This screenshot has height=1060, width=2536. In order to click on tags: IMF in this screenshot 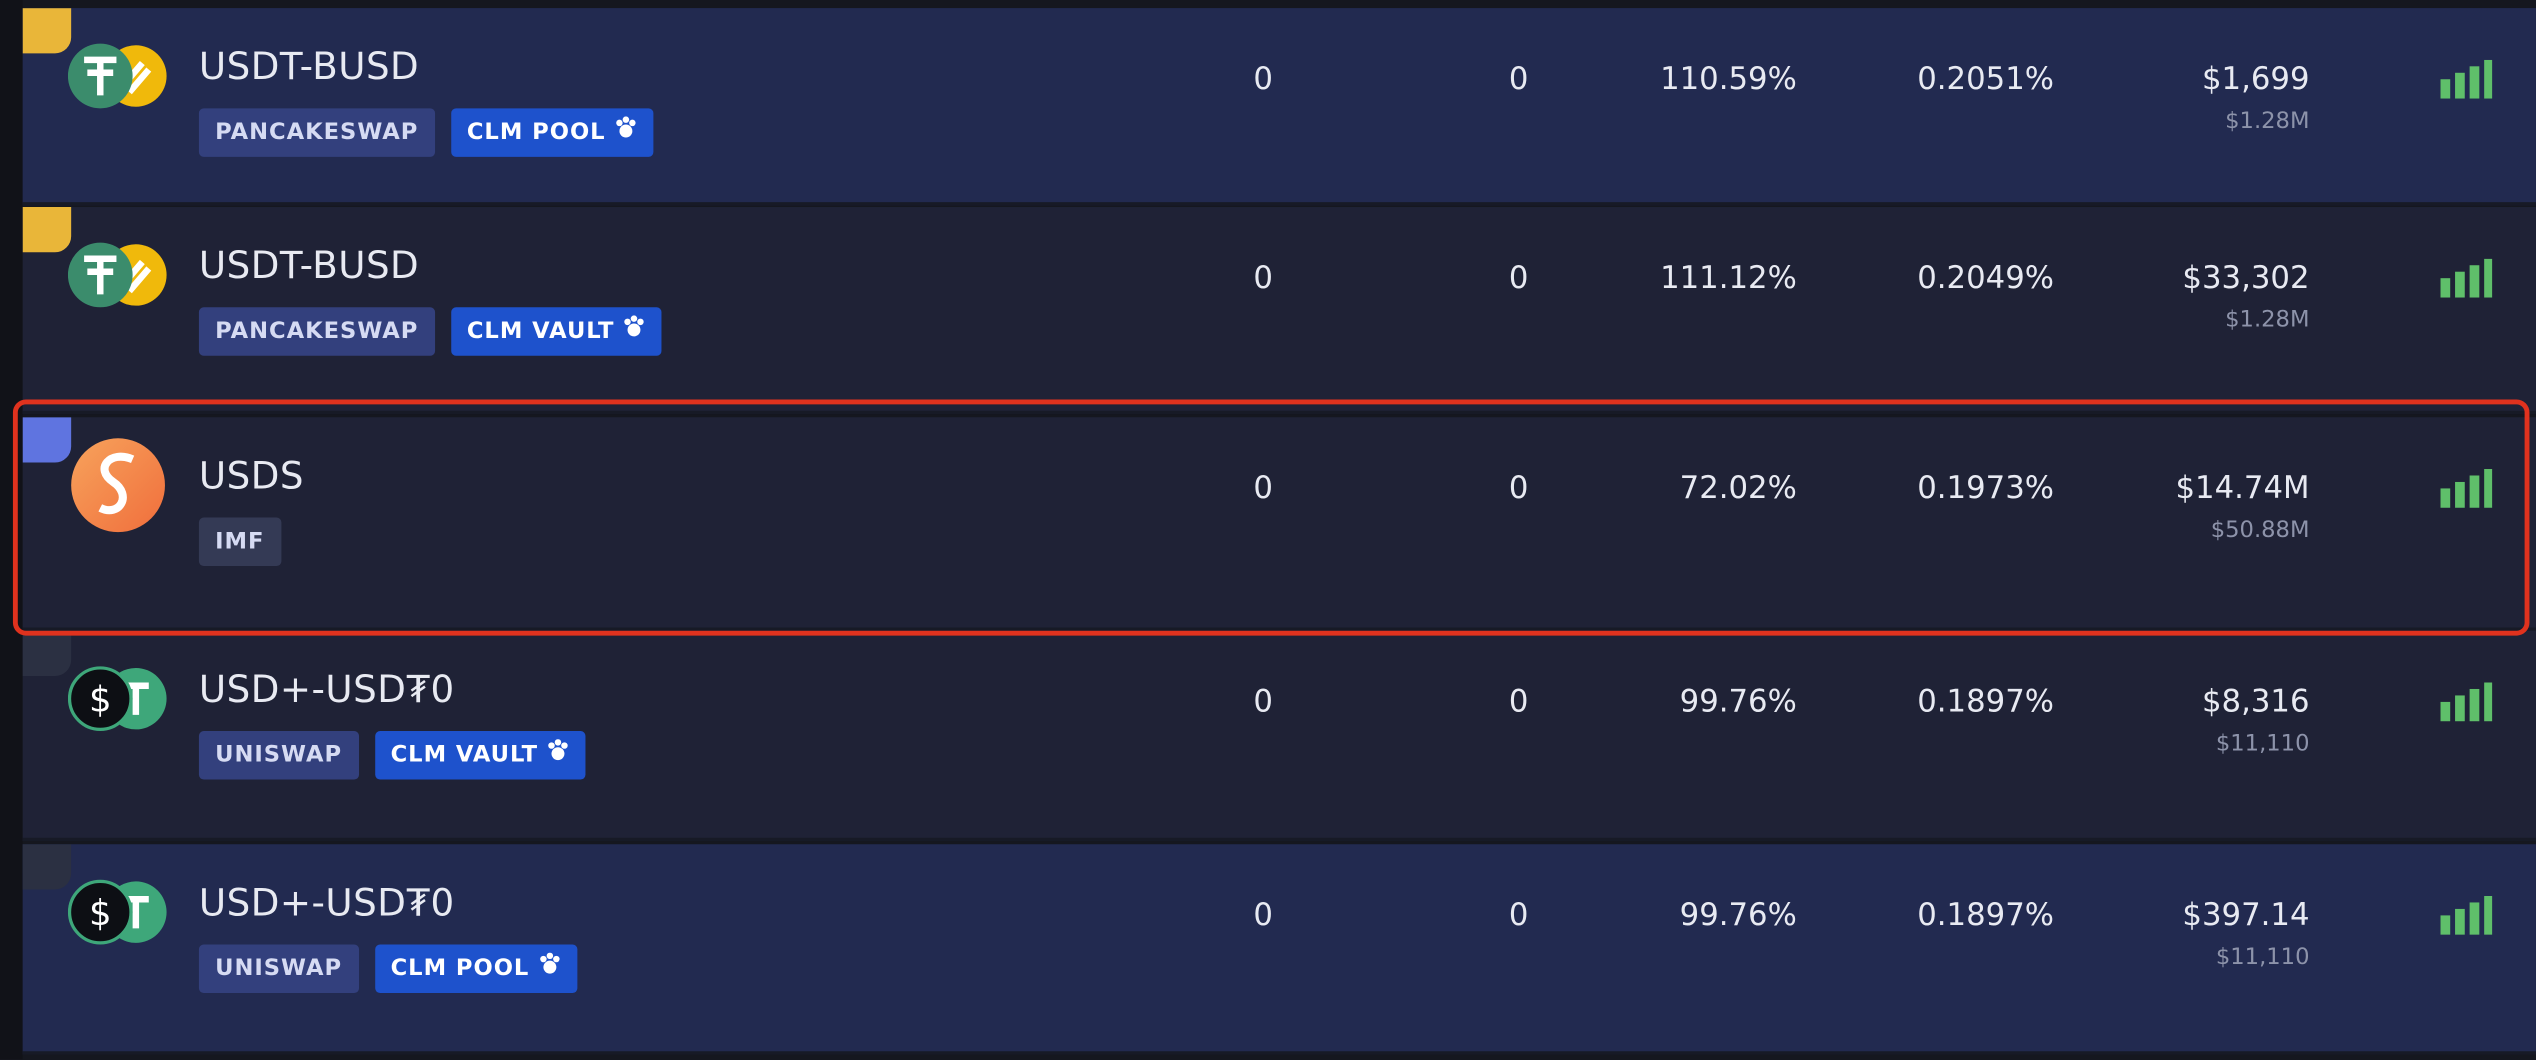, I will do `click(239, 542)`.